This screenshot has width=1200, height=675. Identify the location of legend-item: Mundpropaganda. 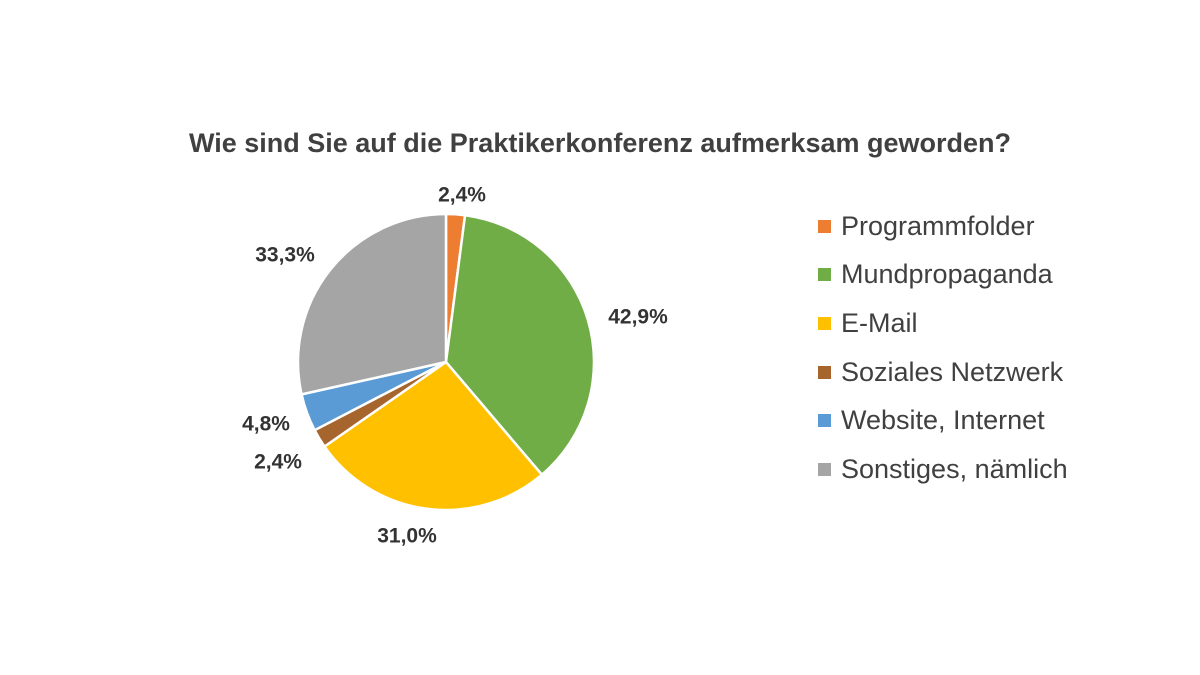
(943, 275).